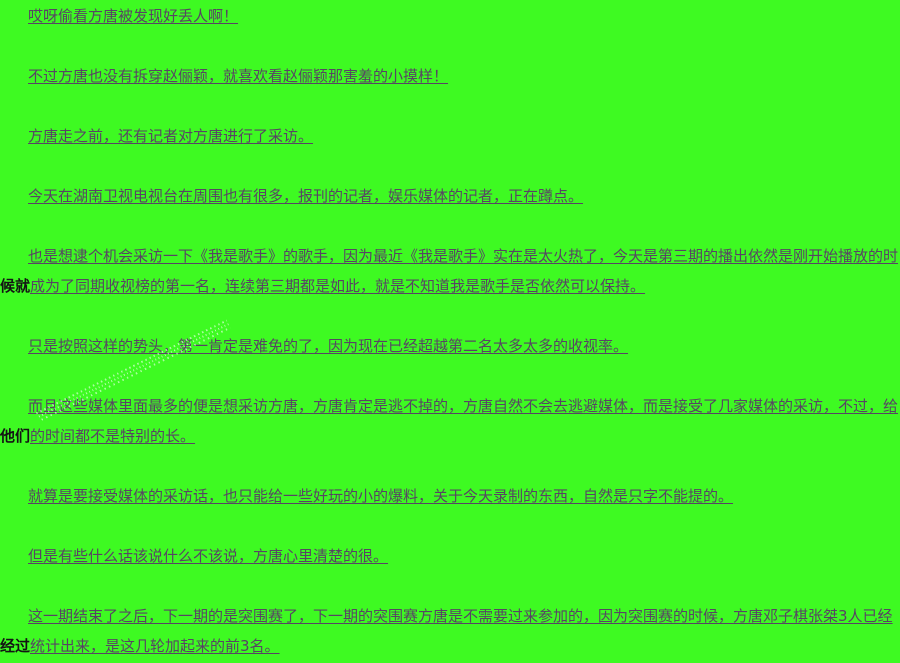 The image size is (900, 663). Describe the element at coordinates (15, 646) in the screenshot. I see `overflow-text-run: 经过` at that location.